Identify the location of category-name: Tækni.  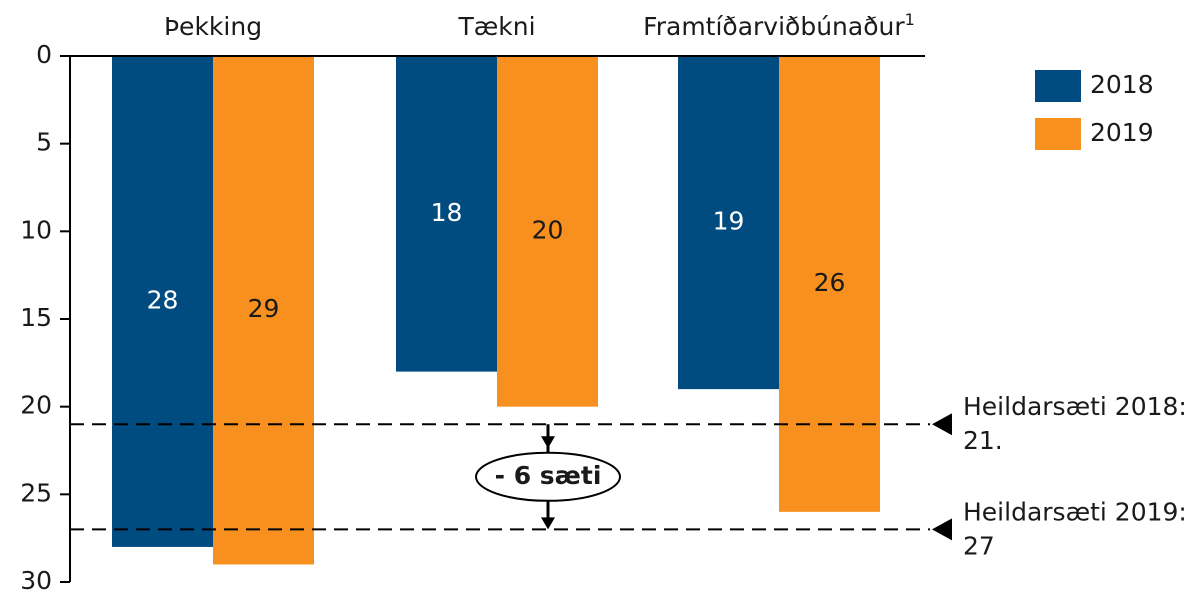
(496, 26).